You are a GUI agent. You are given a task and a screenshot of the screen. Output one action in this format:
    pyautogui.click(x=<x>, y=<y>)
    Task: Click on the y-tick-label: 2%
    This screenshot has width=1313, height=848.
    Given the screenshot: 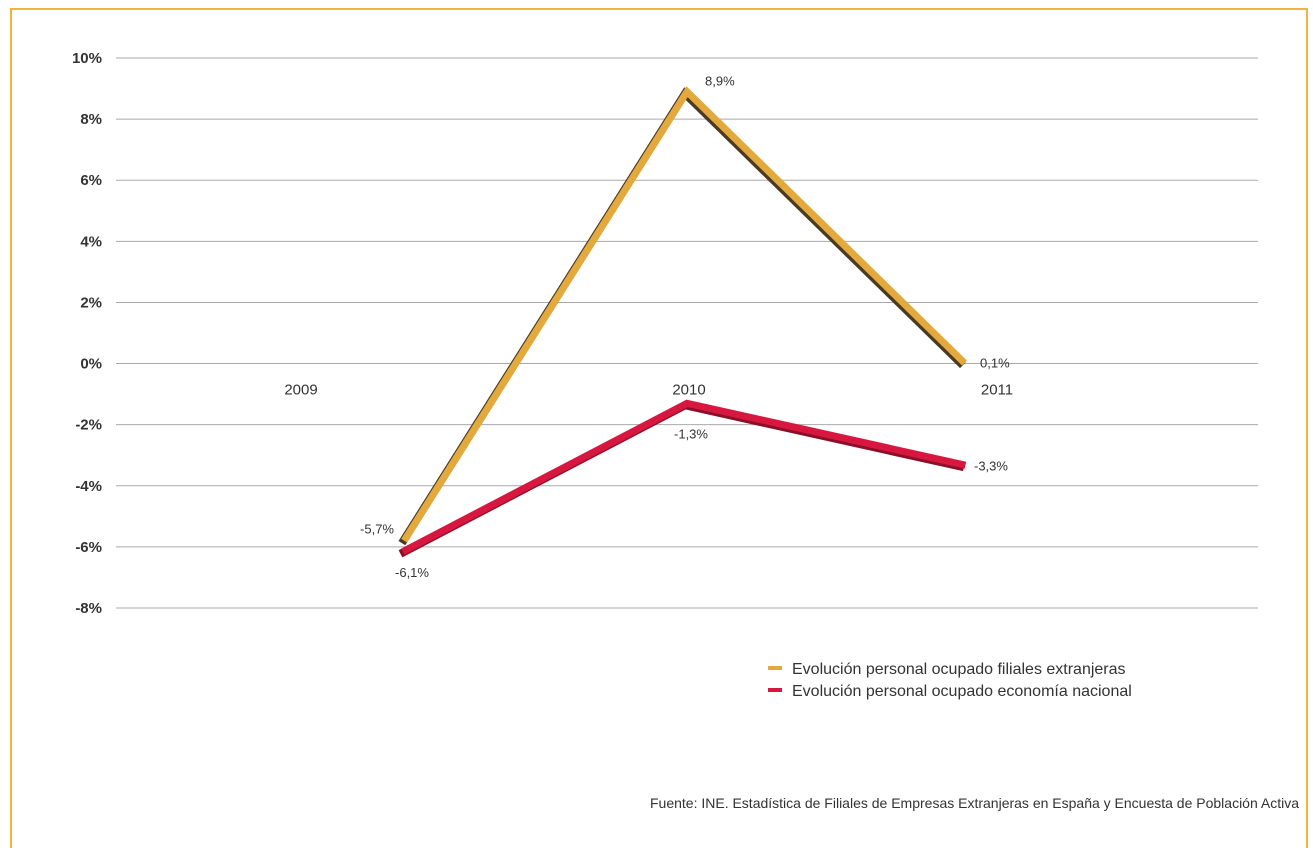 What is the action you would take?
    pyautogui.click(x=91, y=302)
    